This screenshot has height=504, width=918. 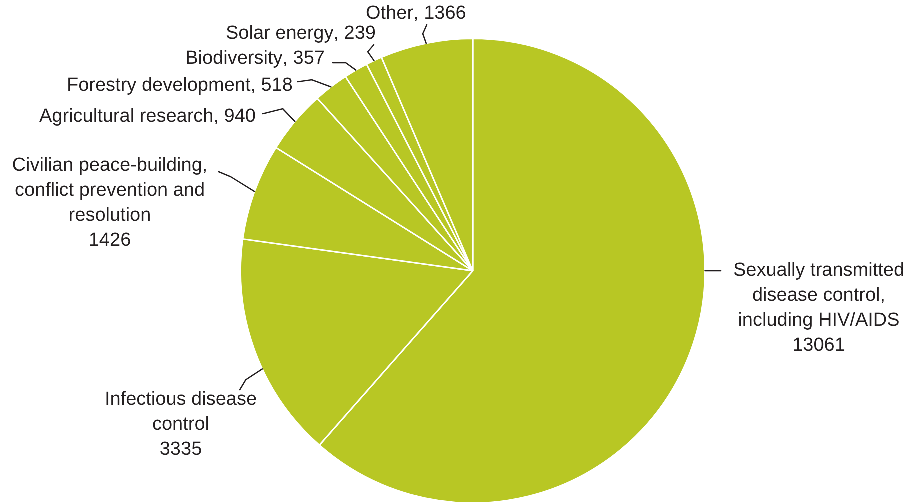 What do you see at coordinates (280, 33) in the screenshot?
I see `slice-label: Solar energy` at bounding box center [280, 33].